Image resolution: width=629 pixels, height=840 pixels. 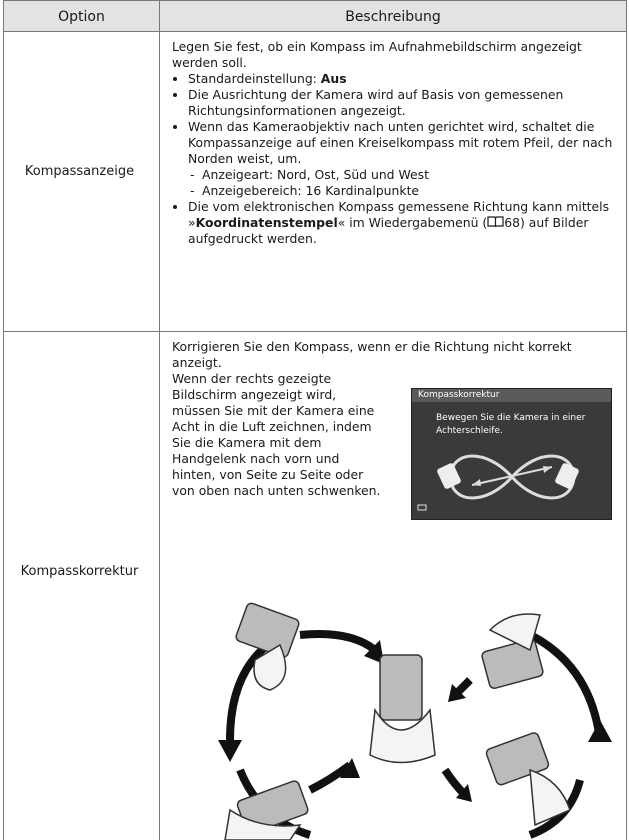 What do you see at coordinates (254, 78) in the screenshot?
I see `text: Standardeinstellung:` at bounding box center [254, 78].